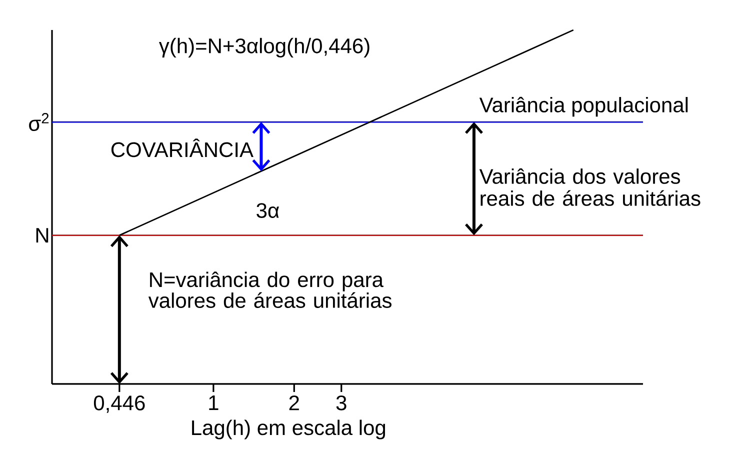 The width and height of the screenshot is (746, 457). I want to click on x-tick-label: 2, so click(294, 403).